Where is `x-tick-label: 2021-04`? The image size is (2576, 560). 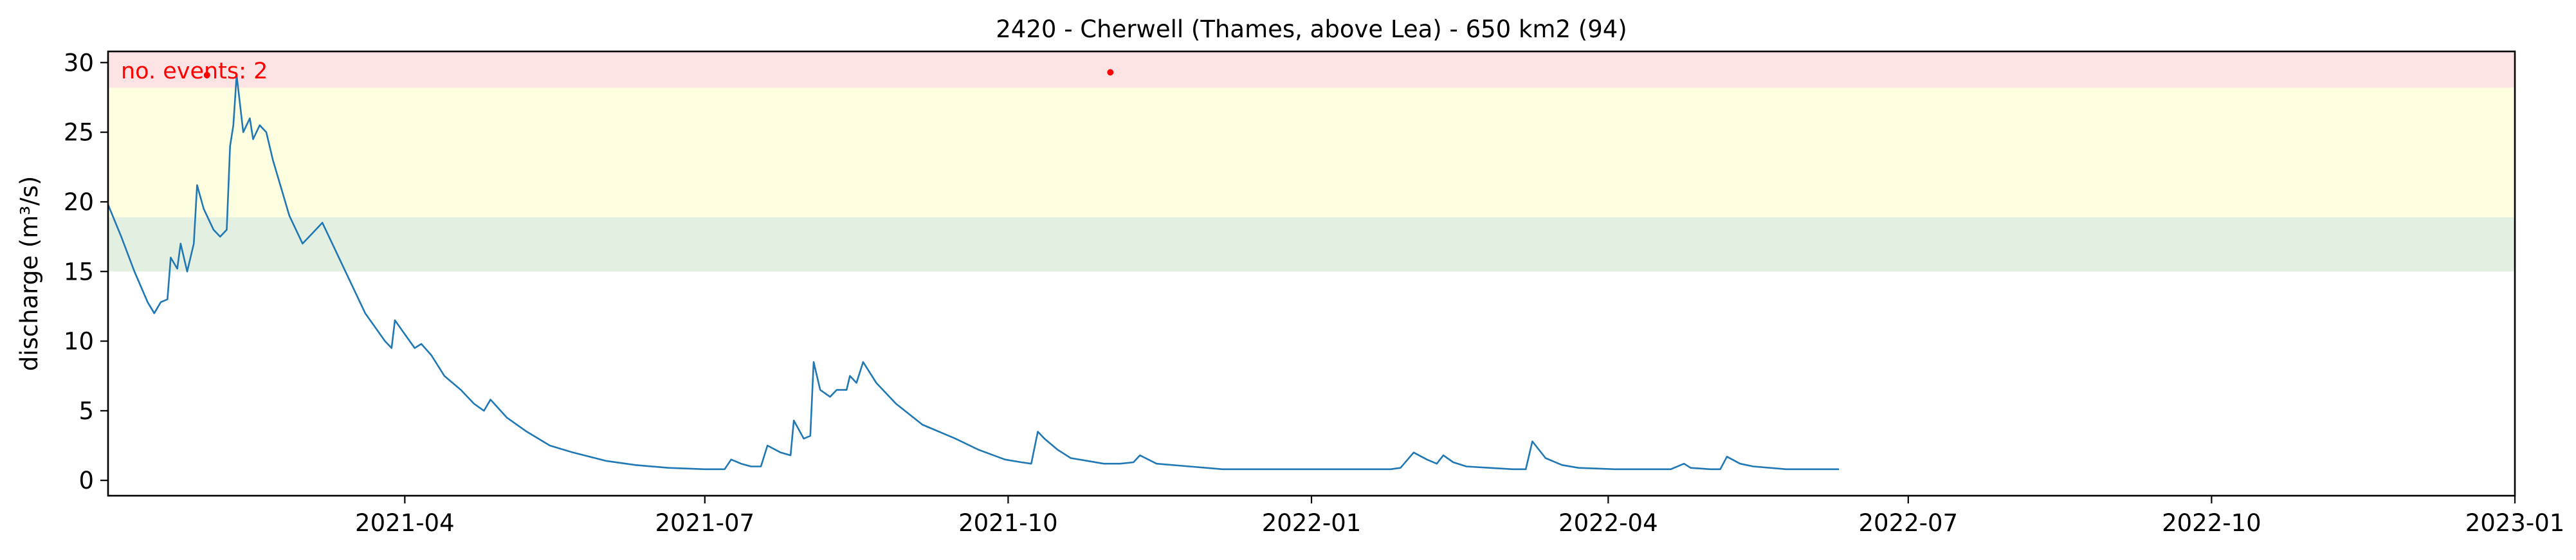
x-tick-label: 2021-04 is located at coordinates (405, 523).